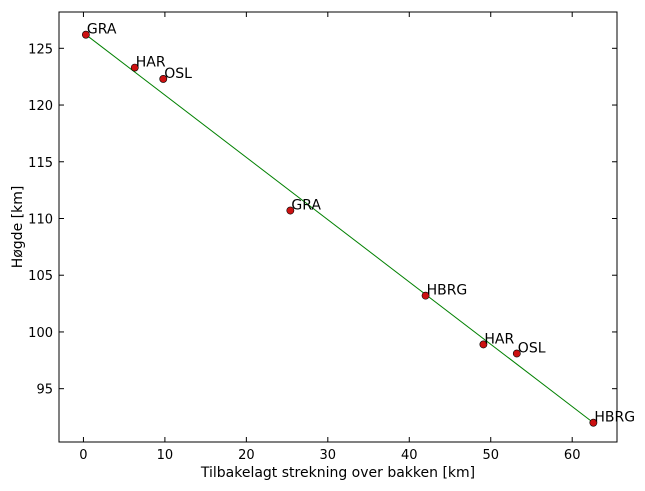 The height and width of the screenshot is (491, 645). I want to click on y-tick-label-125: 125, so click(40, 49).